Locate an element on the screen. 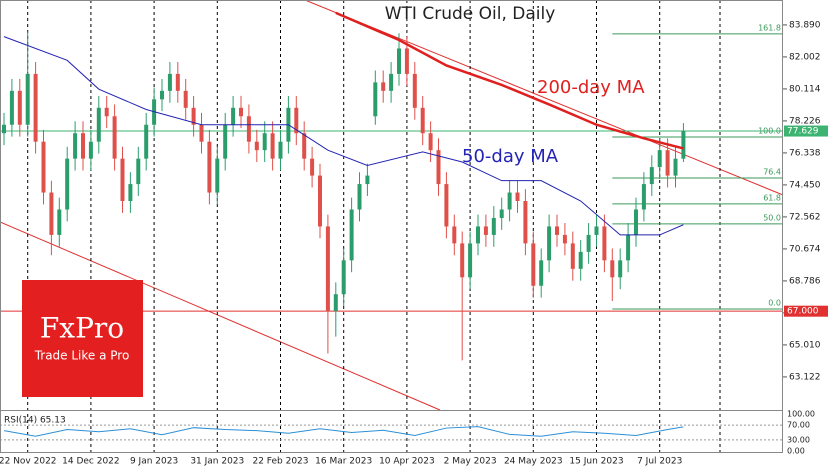 The width and height of the screenshot is (835, 470). fib-label: 76.4 is located at coordinates (772, 171).